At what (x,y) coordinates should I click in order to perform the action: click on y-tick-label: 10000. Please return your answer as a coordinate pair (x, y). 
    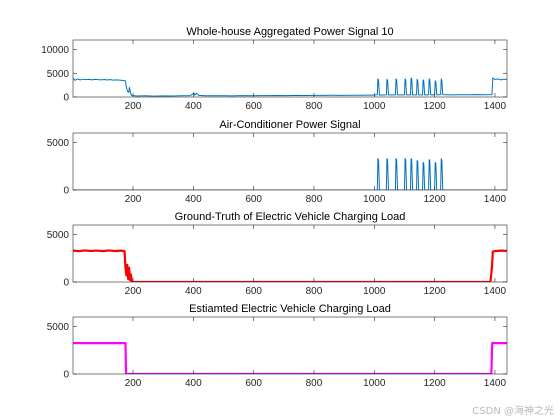
    Looking at the image, I should click on (55, 50).